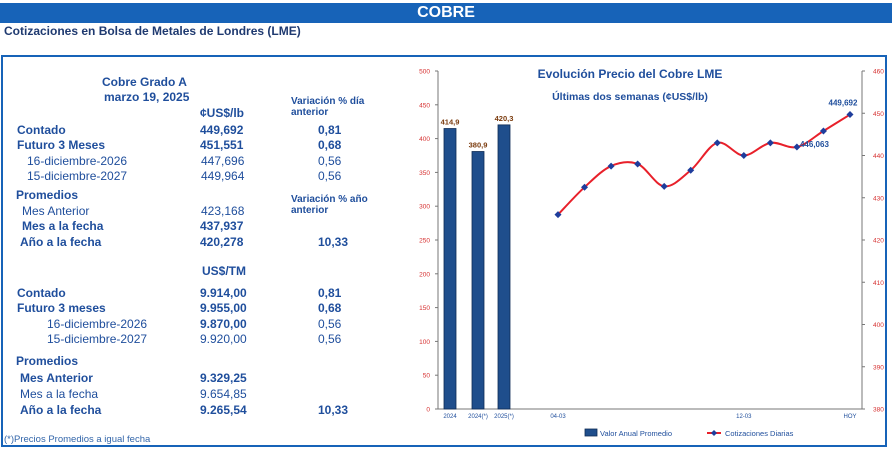  Describe the element at coordinates (61, 145) in the screenshot. I see `row-label: Futuro 3 Meses` at that location.